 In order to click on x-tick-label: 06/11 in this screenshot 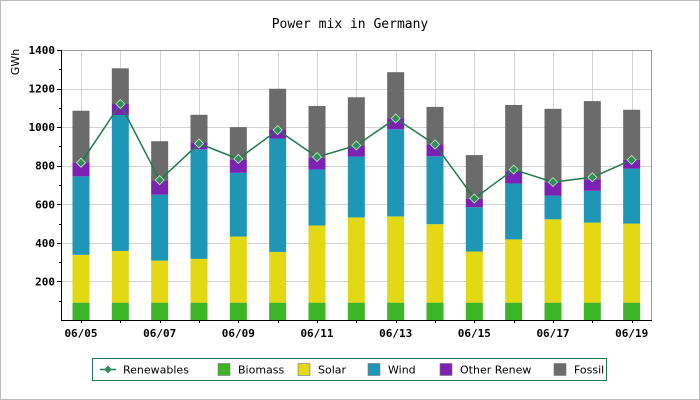, I will do `click(316, 333)`.